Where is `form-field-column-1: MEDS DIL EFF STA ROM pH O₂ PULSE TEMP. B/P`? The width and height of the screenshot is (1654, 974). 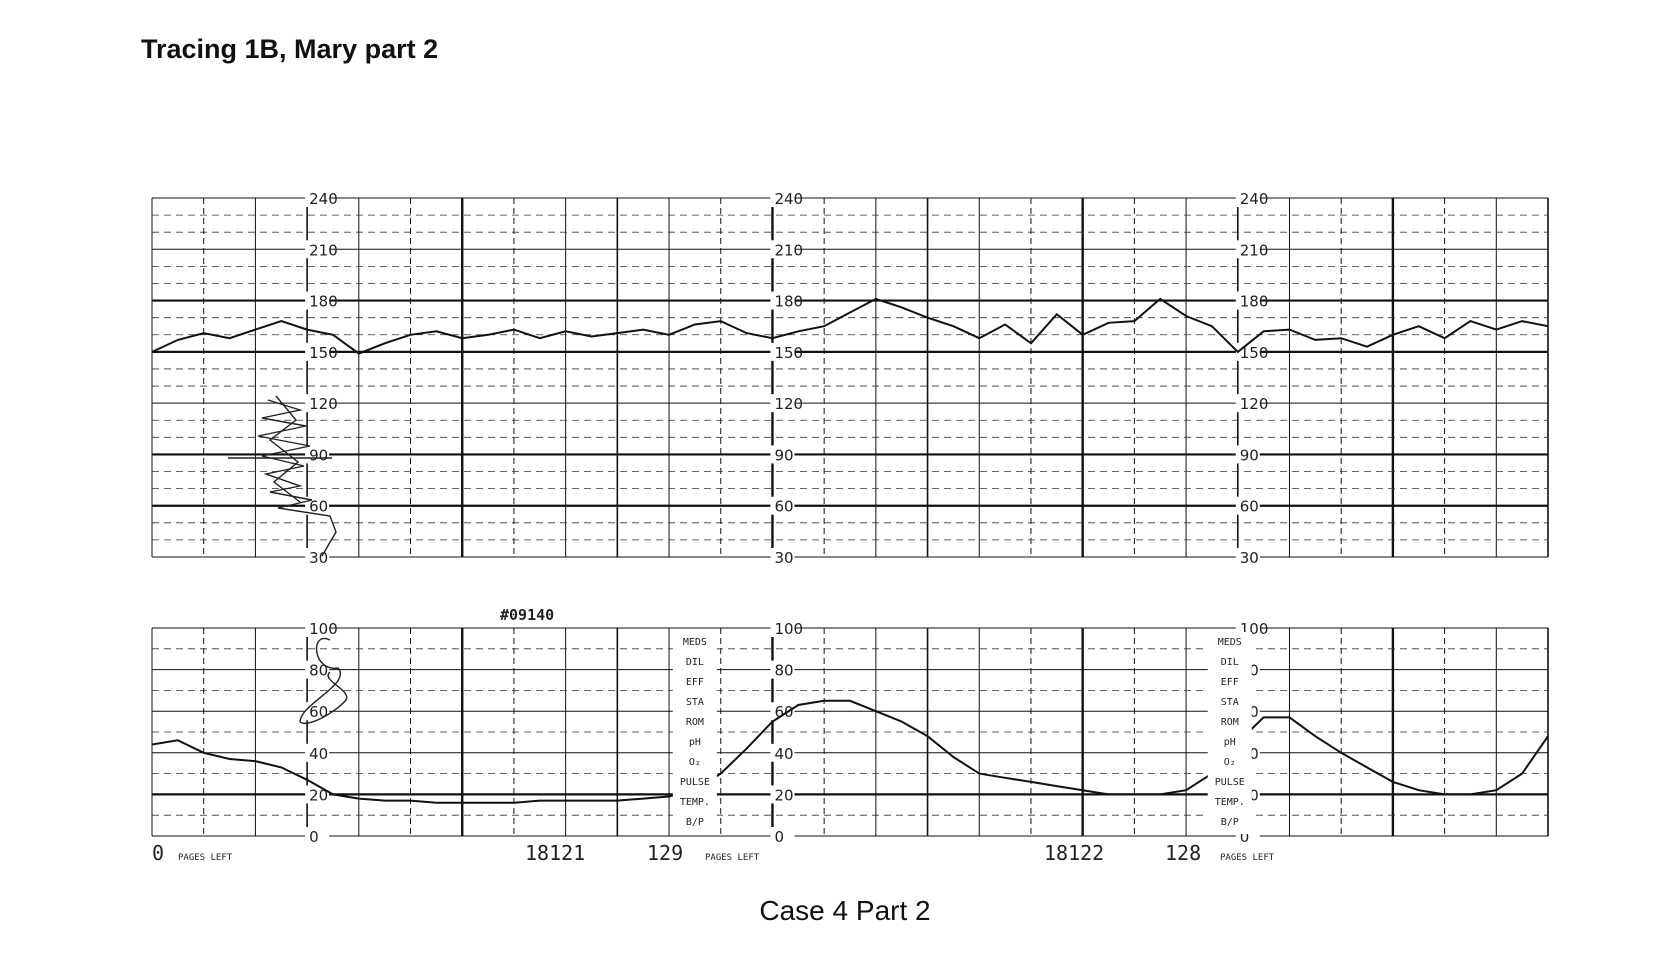
form-field-column-1: MEDS DIL EFF STA ROM pH O₂ PULSE TEMP. B/P is located at coordinates (694, 733).